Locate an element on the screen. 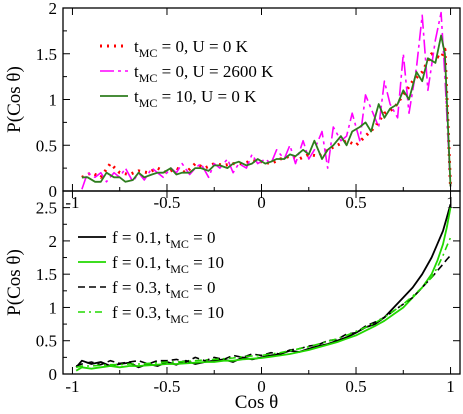 This screenshot has width=463, height=414. bottom-legend-label-1: f = 0.1, tMC = 10 is located at coordinates (168, 264).